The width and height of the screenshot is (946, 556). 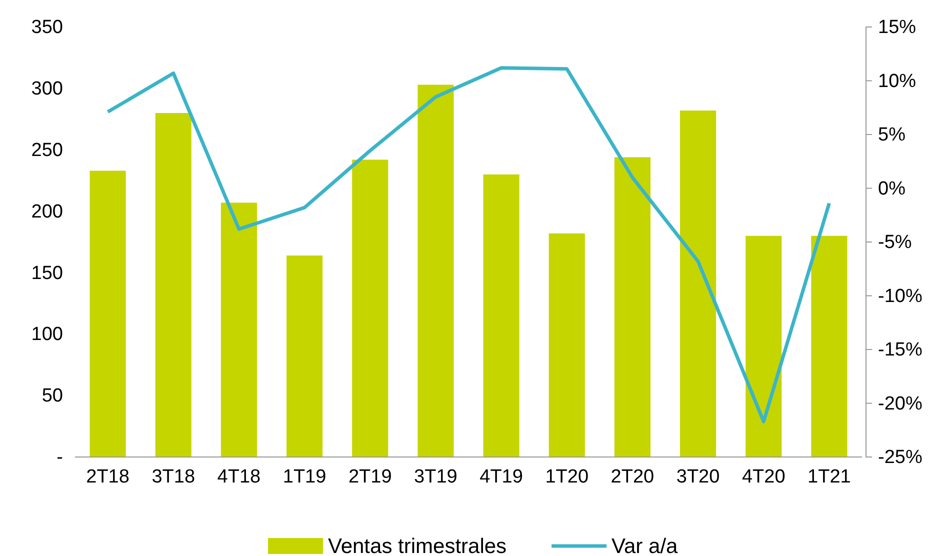 I want to click on legend-label: Var a/a, so click(x=645, y=545).